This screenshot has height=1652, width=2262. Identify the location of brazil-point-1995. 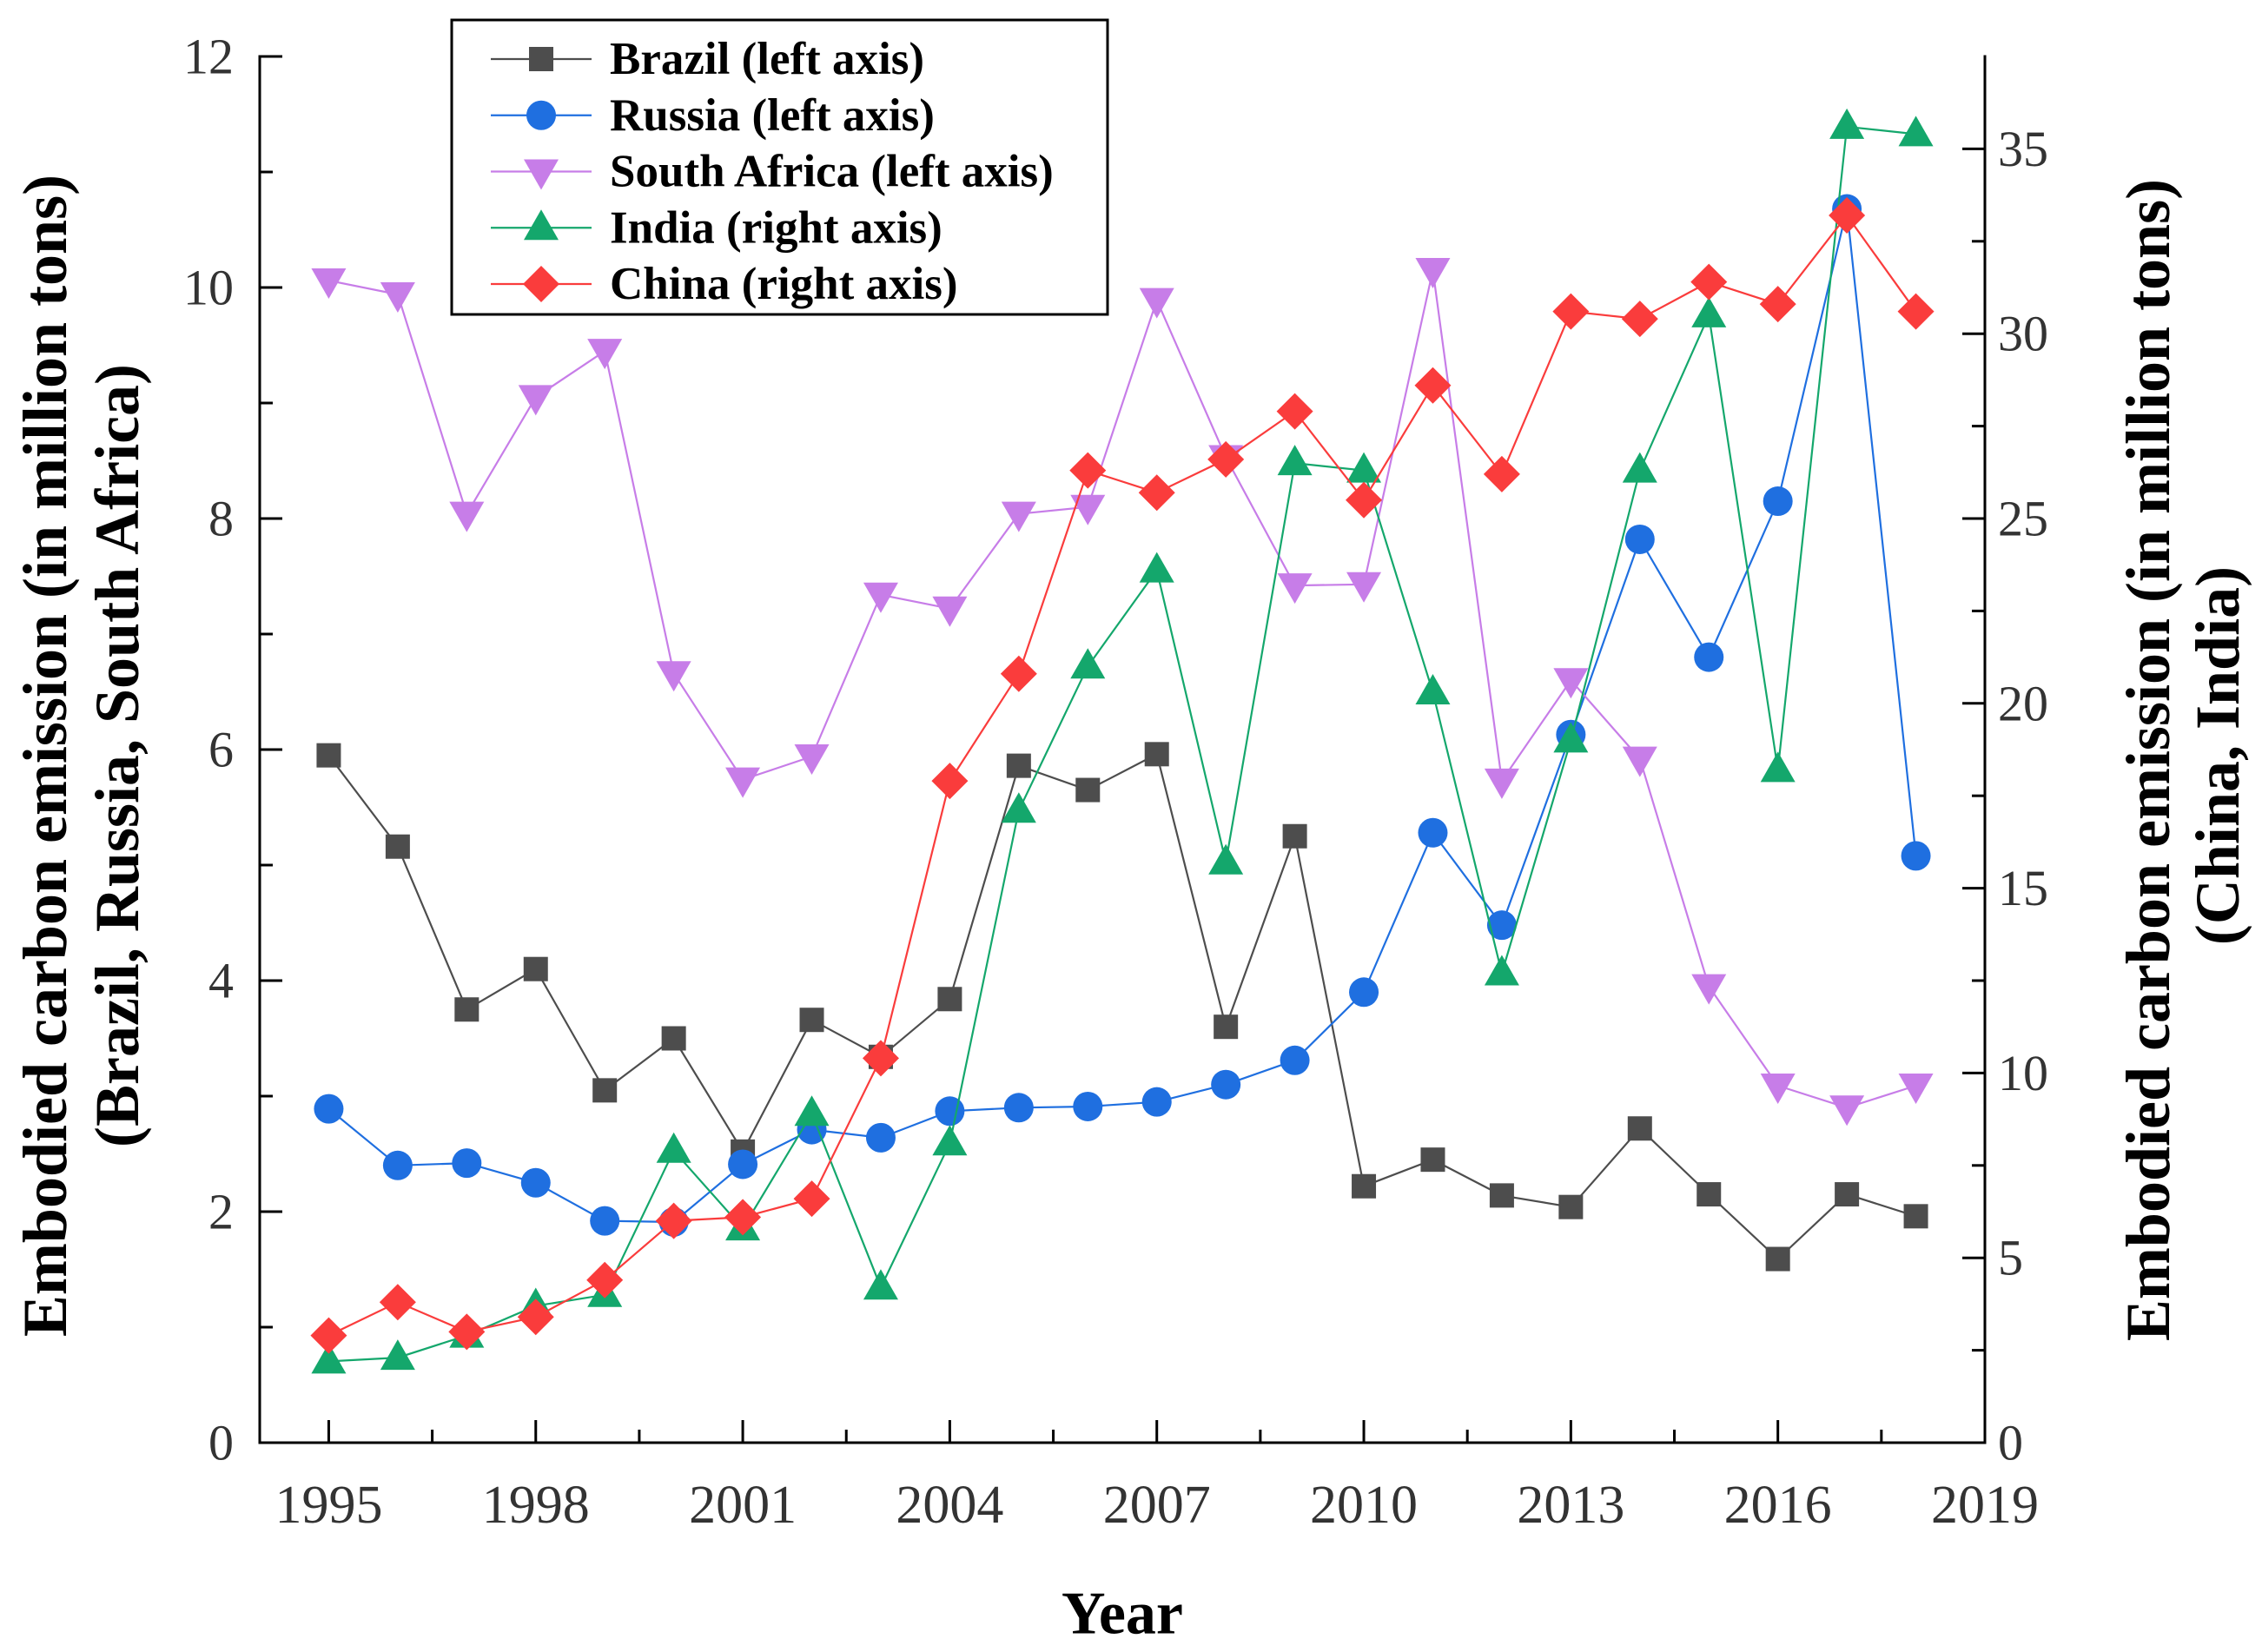
(328, 755).